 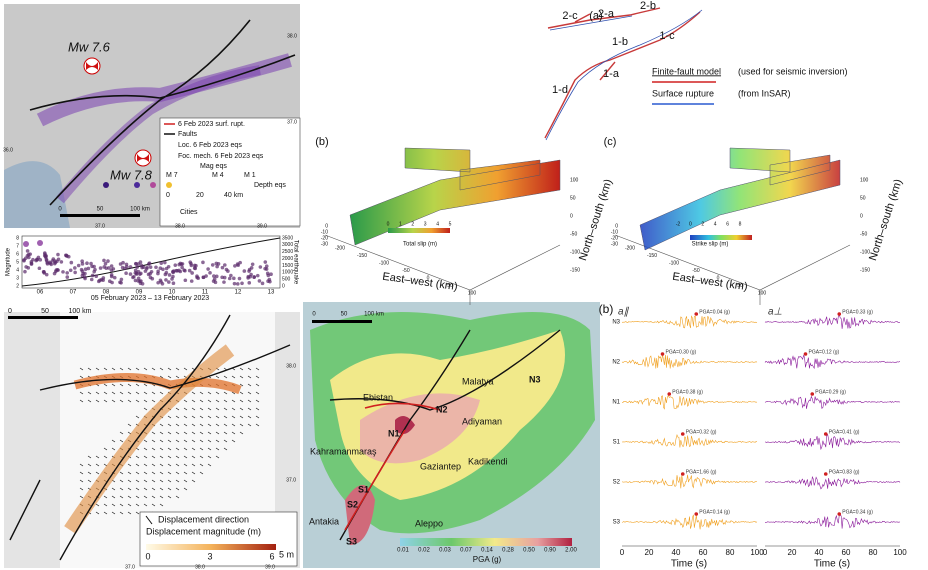 What do you see at coordinates (150, 437) in the screenshot?
I see `faults` at bounding box center [150, 437].